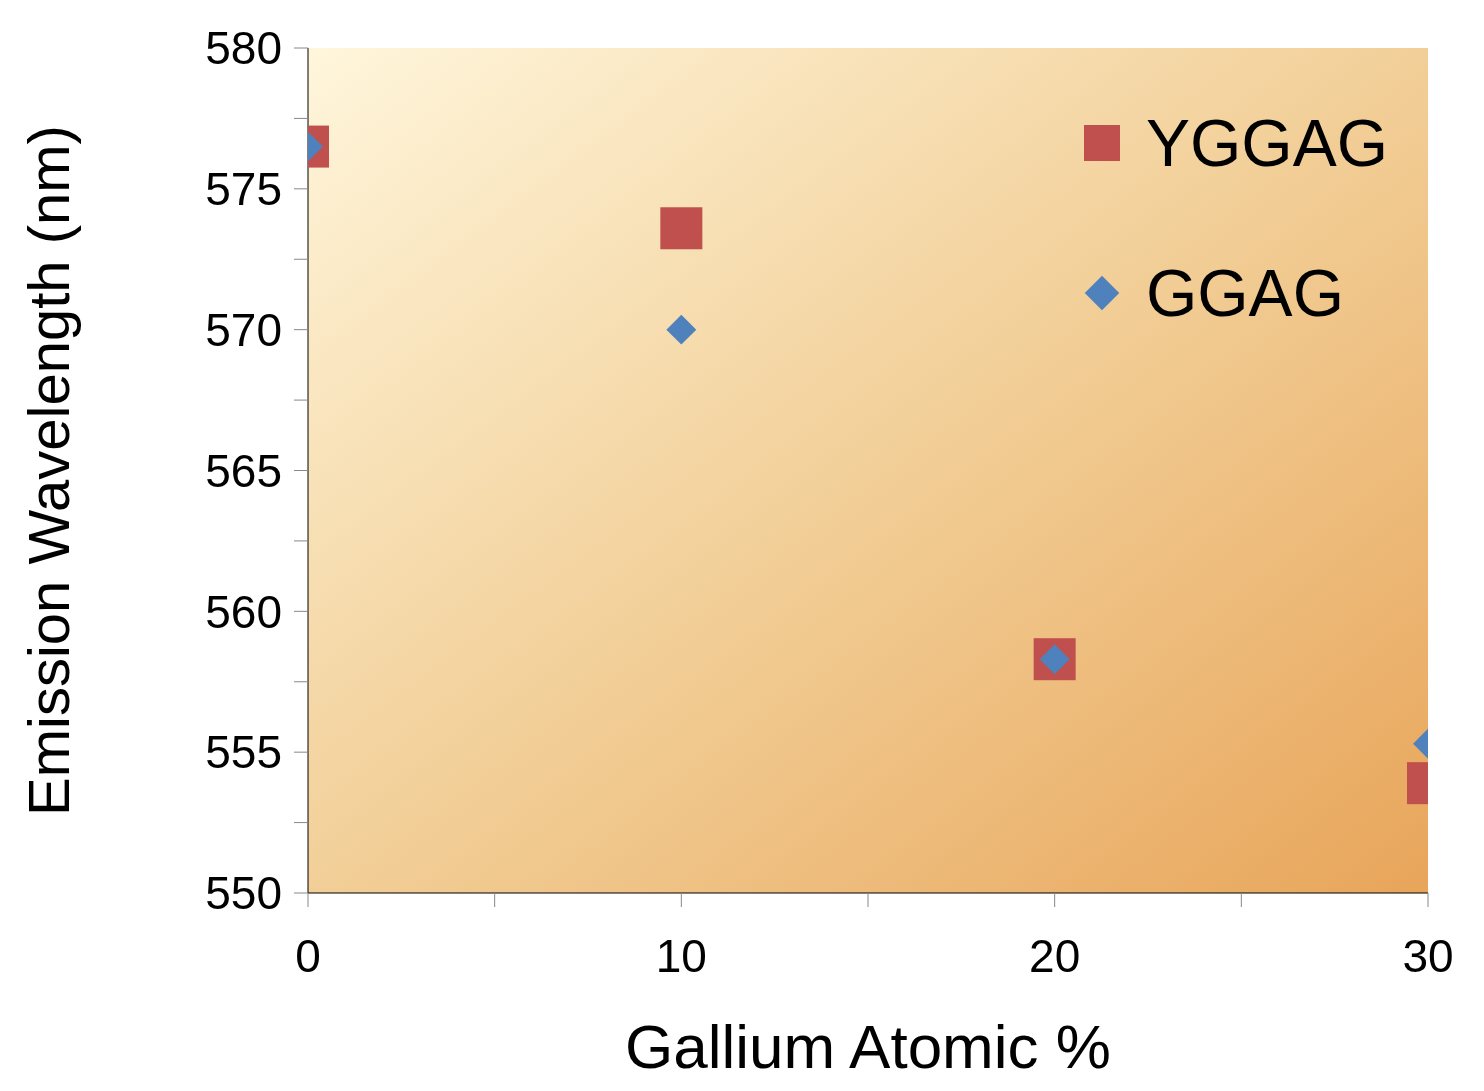  What do you see at coordinates (243, 330) in the screenshot?
I see `y-tick-label: 570` at bounding box center [243, 330].